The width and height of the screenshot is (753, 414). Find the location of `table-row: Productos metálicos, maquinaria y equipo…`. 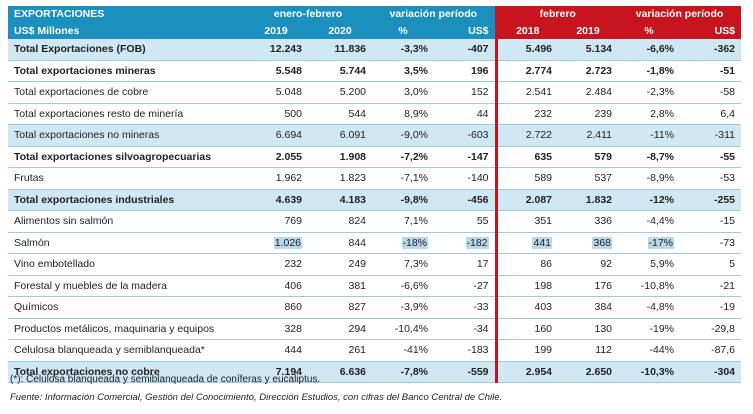

table-row: Productos metálicos, maquinaria y equipo… is located at coordinates (375, 329).